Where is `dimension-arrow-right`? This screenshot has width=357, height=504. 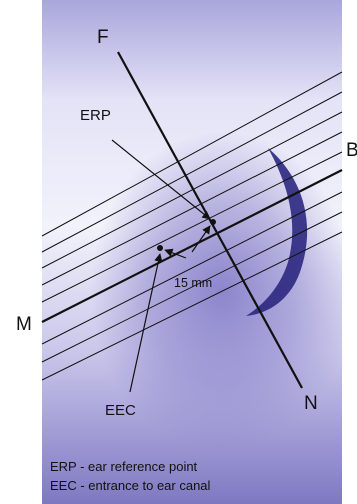 dimension-arrow-right is located at coordinates (201, 239).